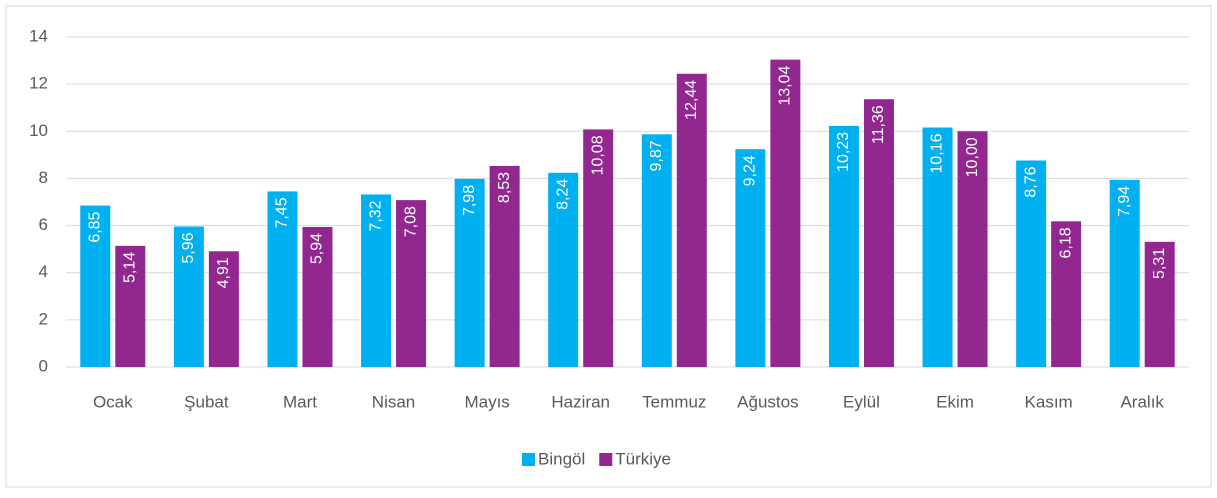  What do you see at coordinates (767, 401) in the screenshot?
I see `x-tick-label: Ağustos` at bounding box center [767, 401].